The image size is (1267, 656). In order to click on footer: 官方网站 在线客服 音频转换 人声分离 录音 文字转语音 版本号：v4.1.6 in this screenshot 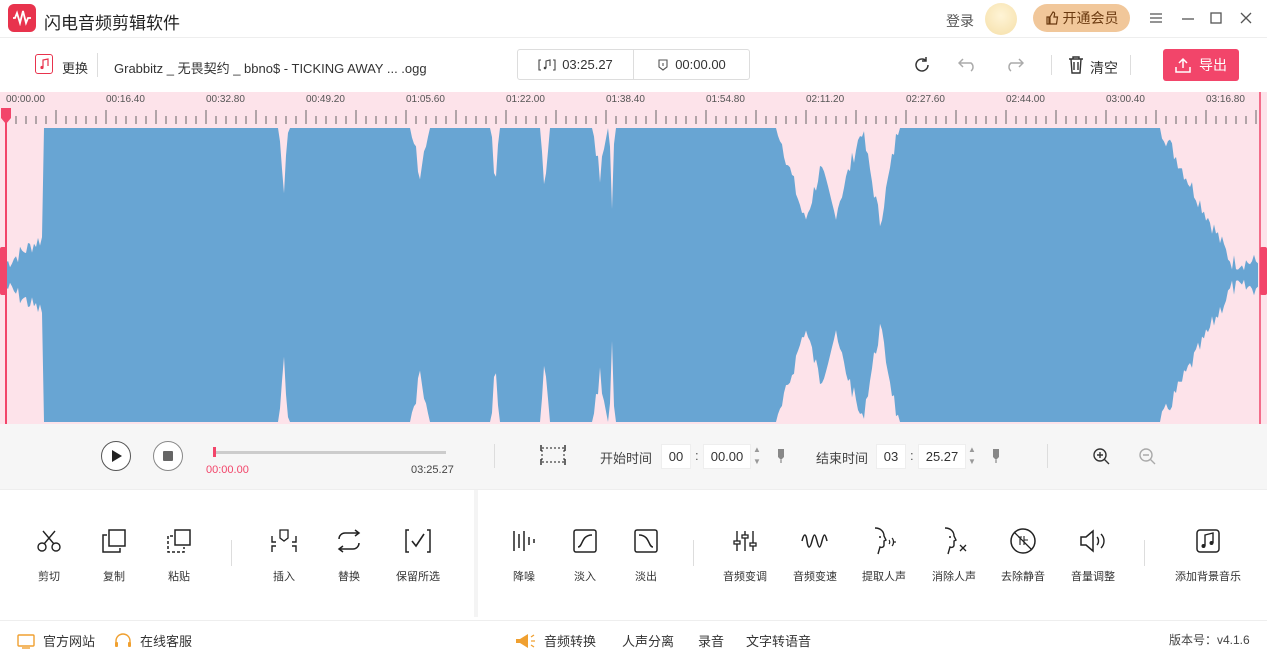, I will do `click(633, 638)`.